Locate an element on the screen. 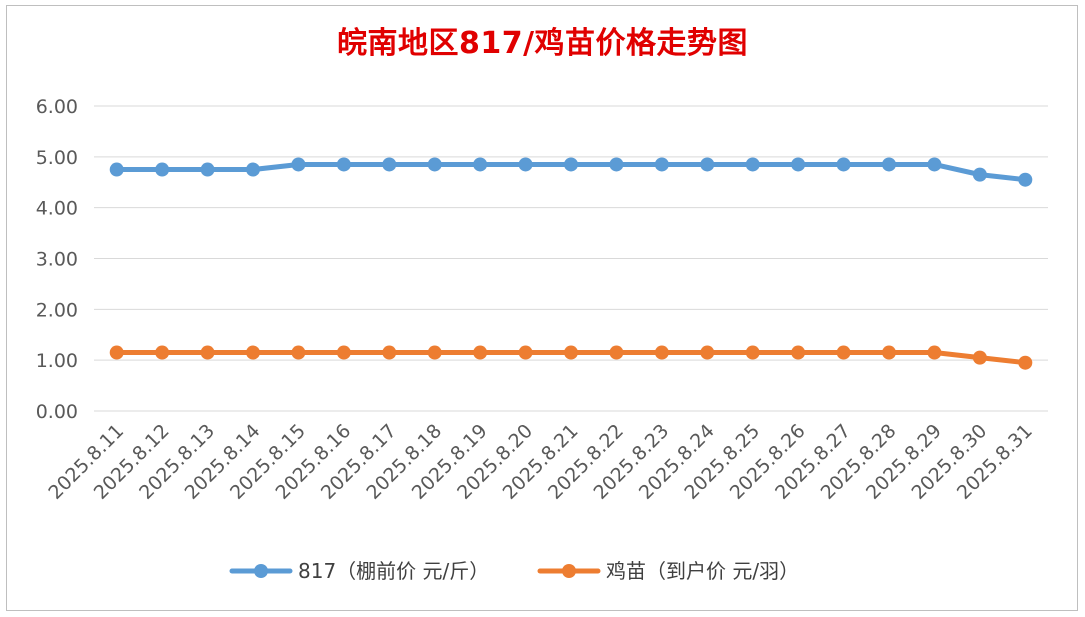 The image size is (1085, 617). y-tick-label: 5.00 is located at coordinates (57, 158).